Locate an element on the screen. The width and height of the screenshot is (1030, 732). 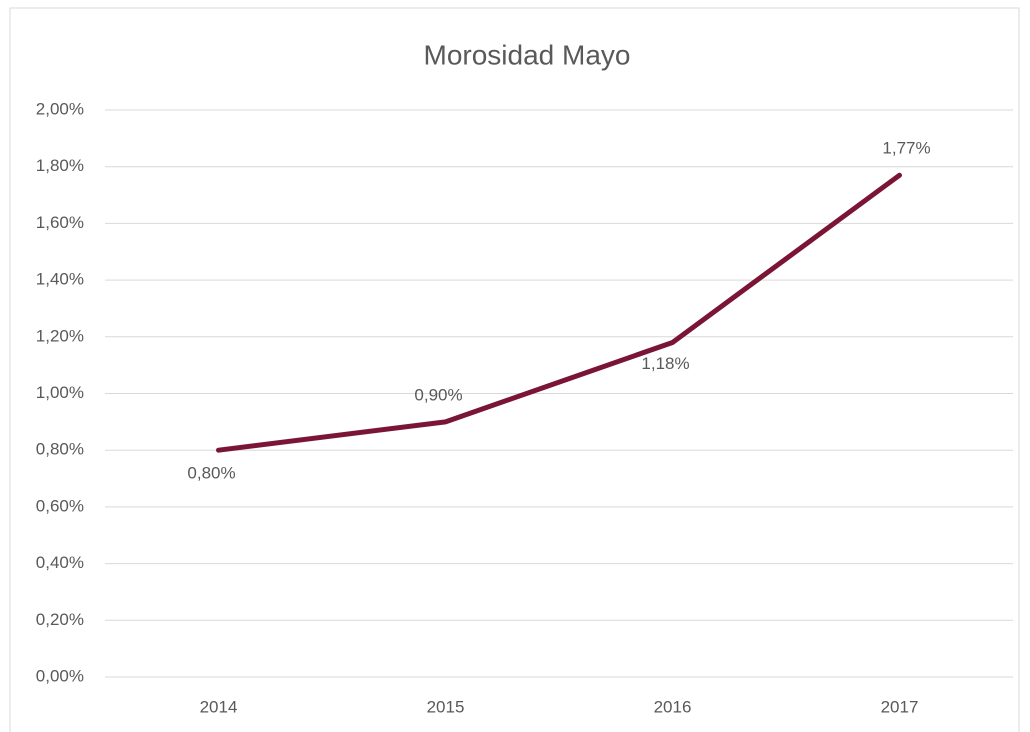
y-tick-label: 0,60% is located at coordinates (60, 505).